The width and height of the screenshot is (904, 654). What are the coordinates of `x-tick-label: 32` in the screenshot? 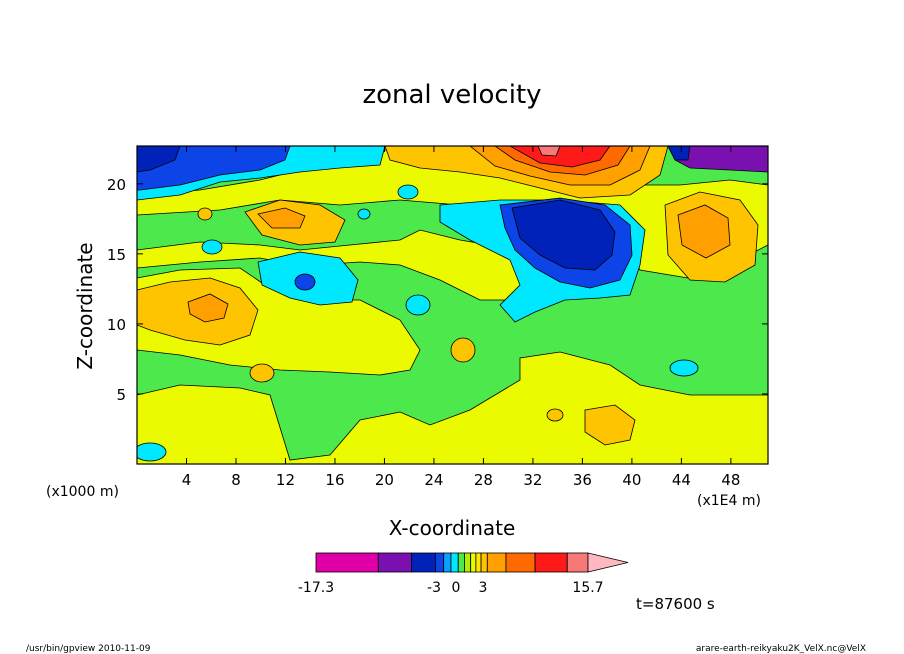 It's located at (532, 480).